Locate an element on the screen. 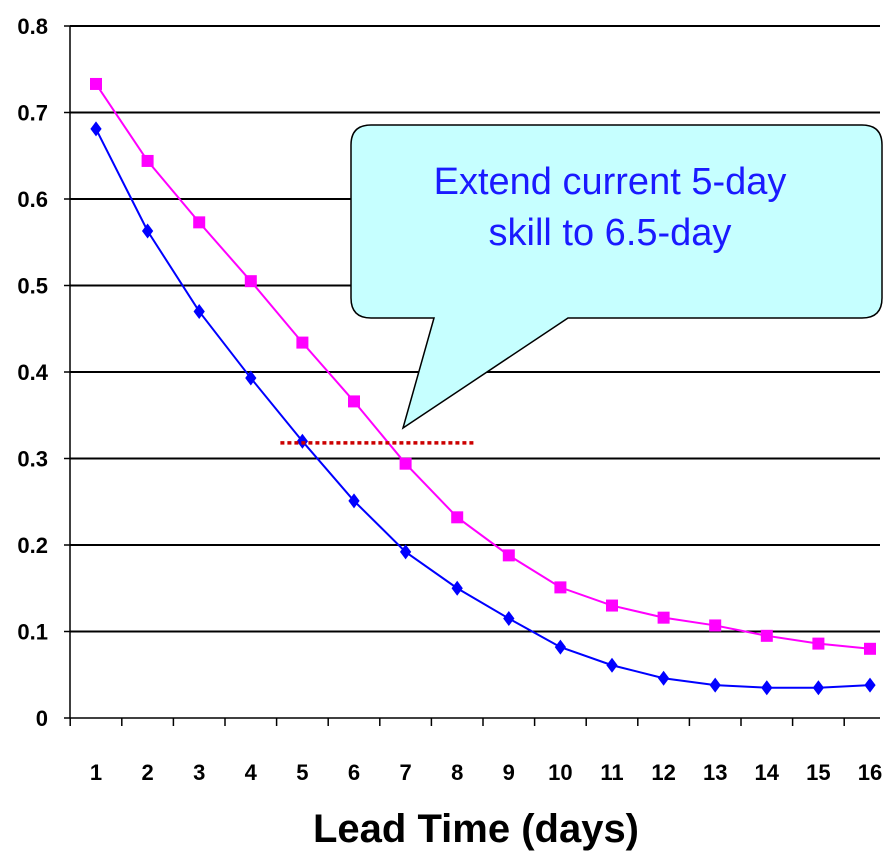 The width and height of the screenshot is (886, 868). callout-text-line-2: skill to 6.5-day is located at coordinates (610, 233).